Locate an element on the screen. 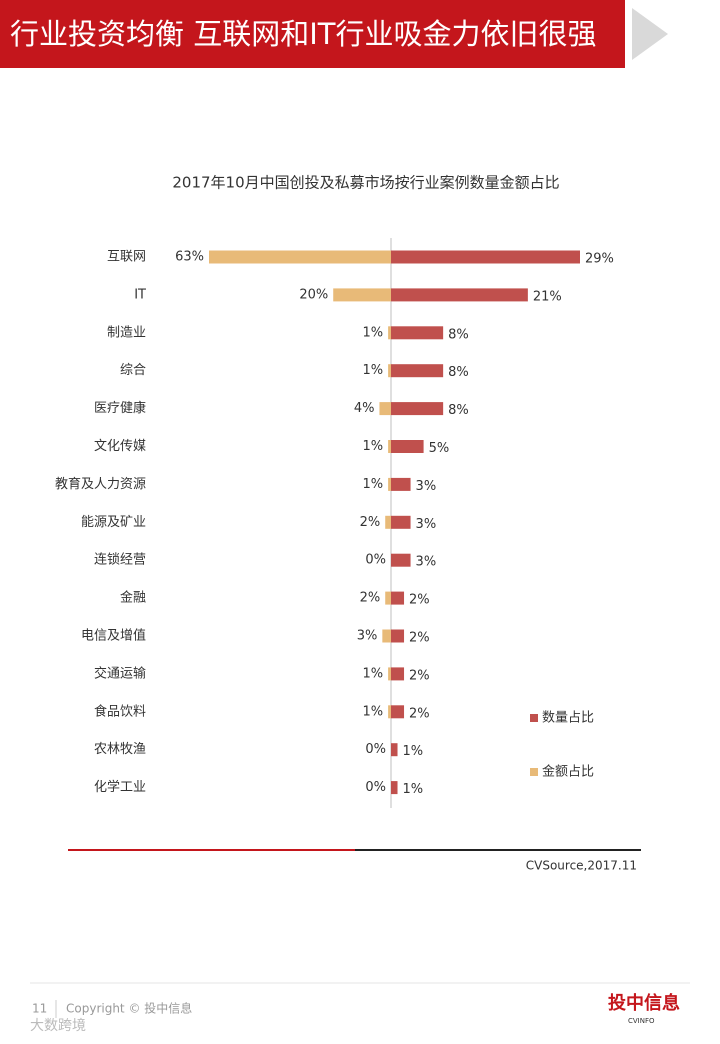 The width and height of the screenshot is (720, 1044). page-number: 11 is located at coordinates (39, 1009).